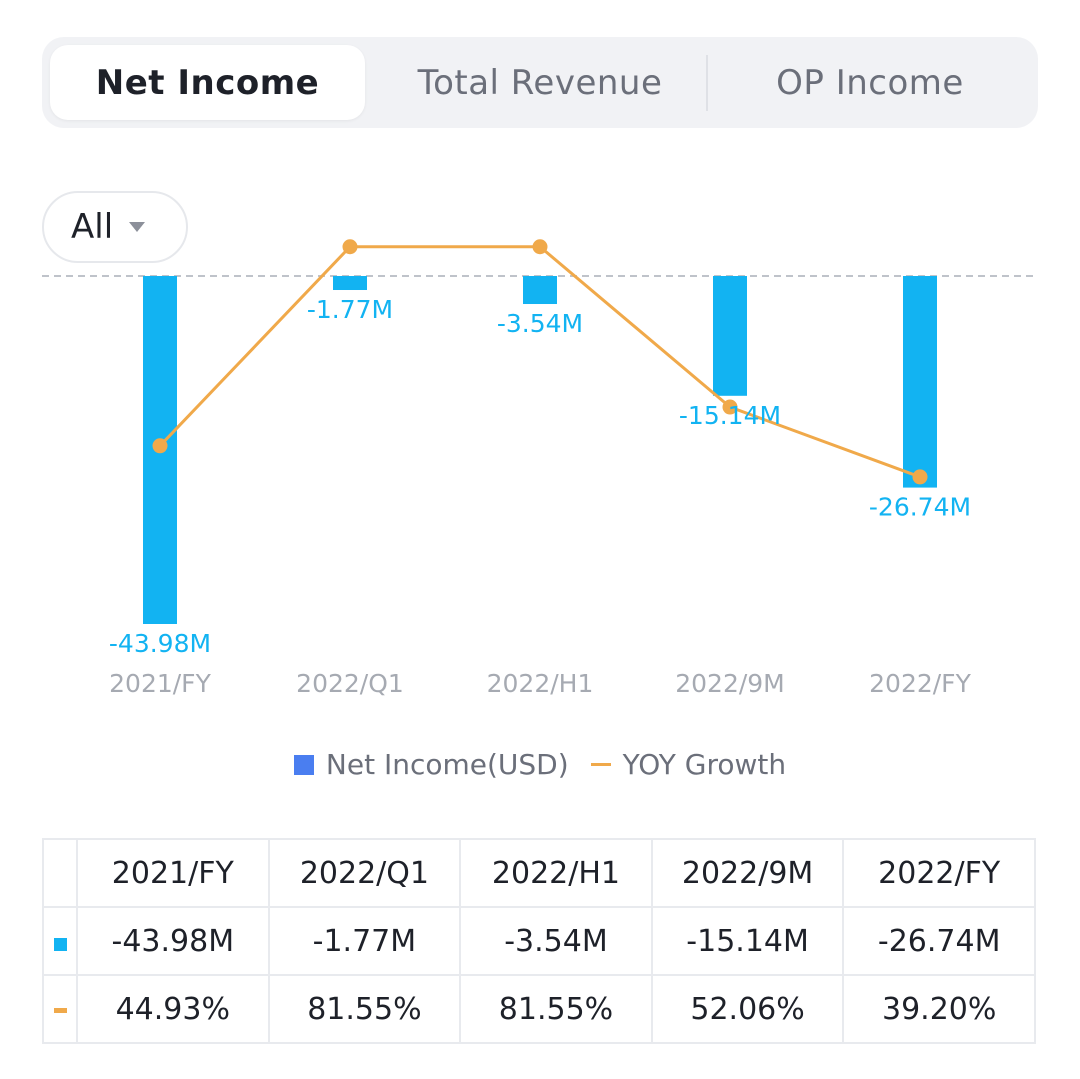  I want to click on tab-total-revenue: Total Revenue, so click(540, 82).